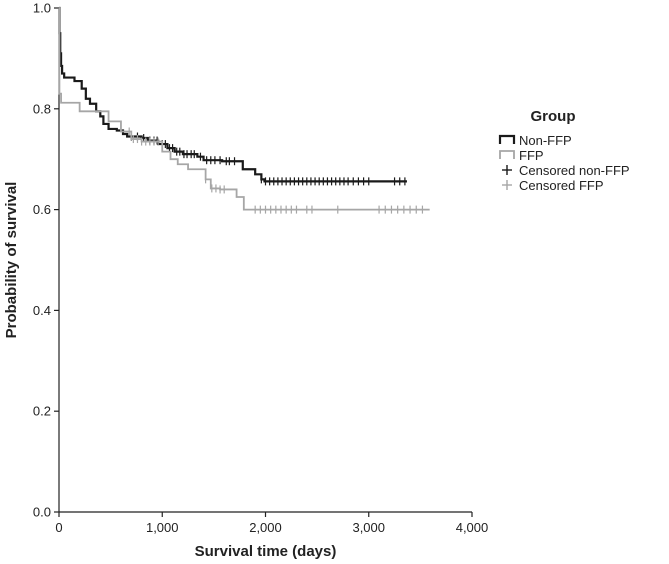 This screenshot has width=669, height=564. Describe the element at coordinates (58, 527) in the screenshot. I see `x-tick-label: 0` at that location.